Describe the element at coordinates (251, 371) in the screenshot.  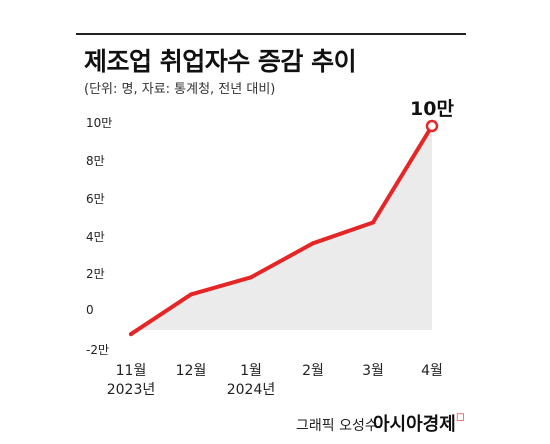
I see `x-tick-label: 1월` at that location.